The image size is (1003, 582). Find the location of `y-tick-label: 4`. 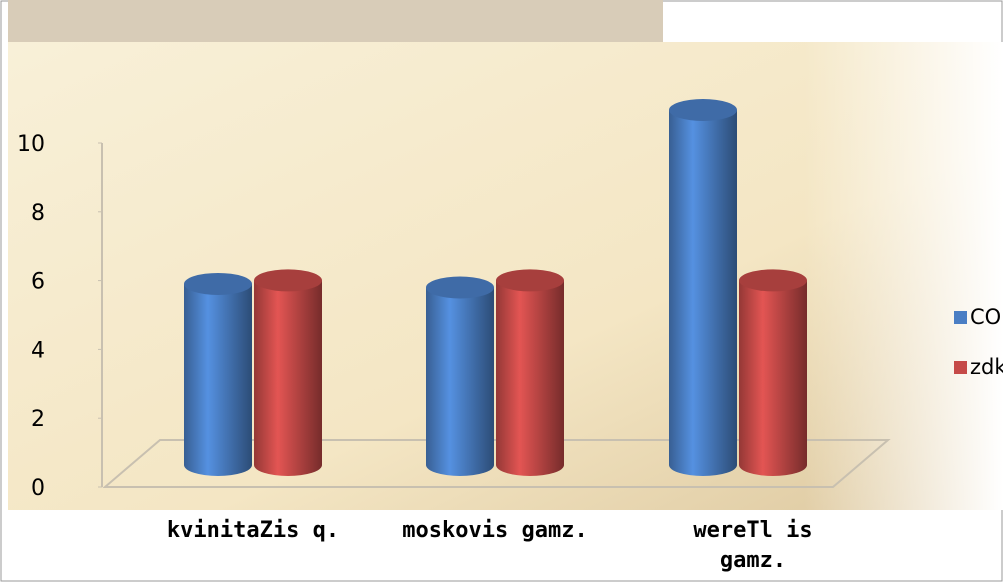

y-tick-label: 4 is located at coordinates (38, 350).